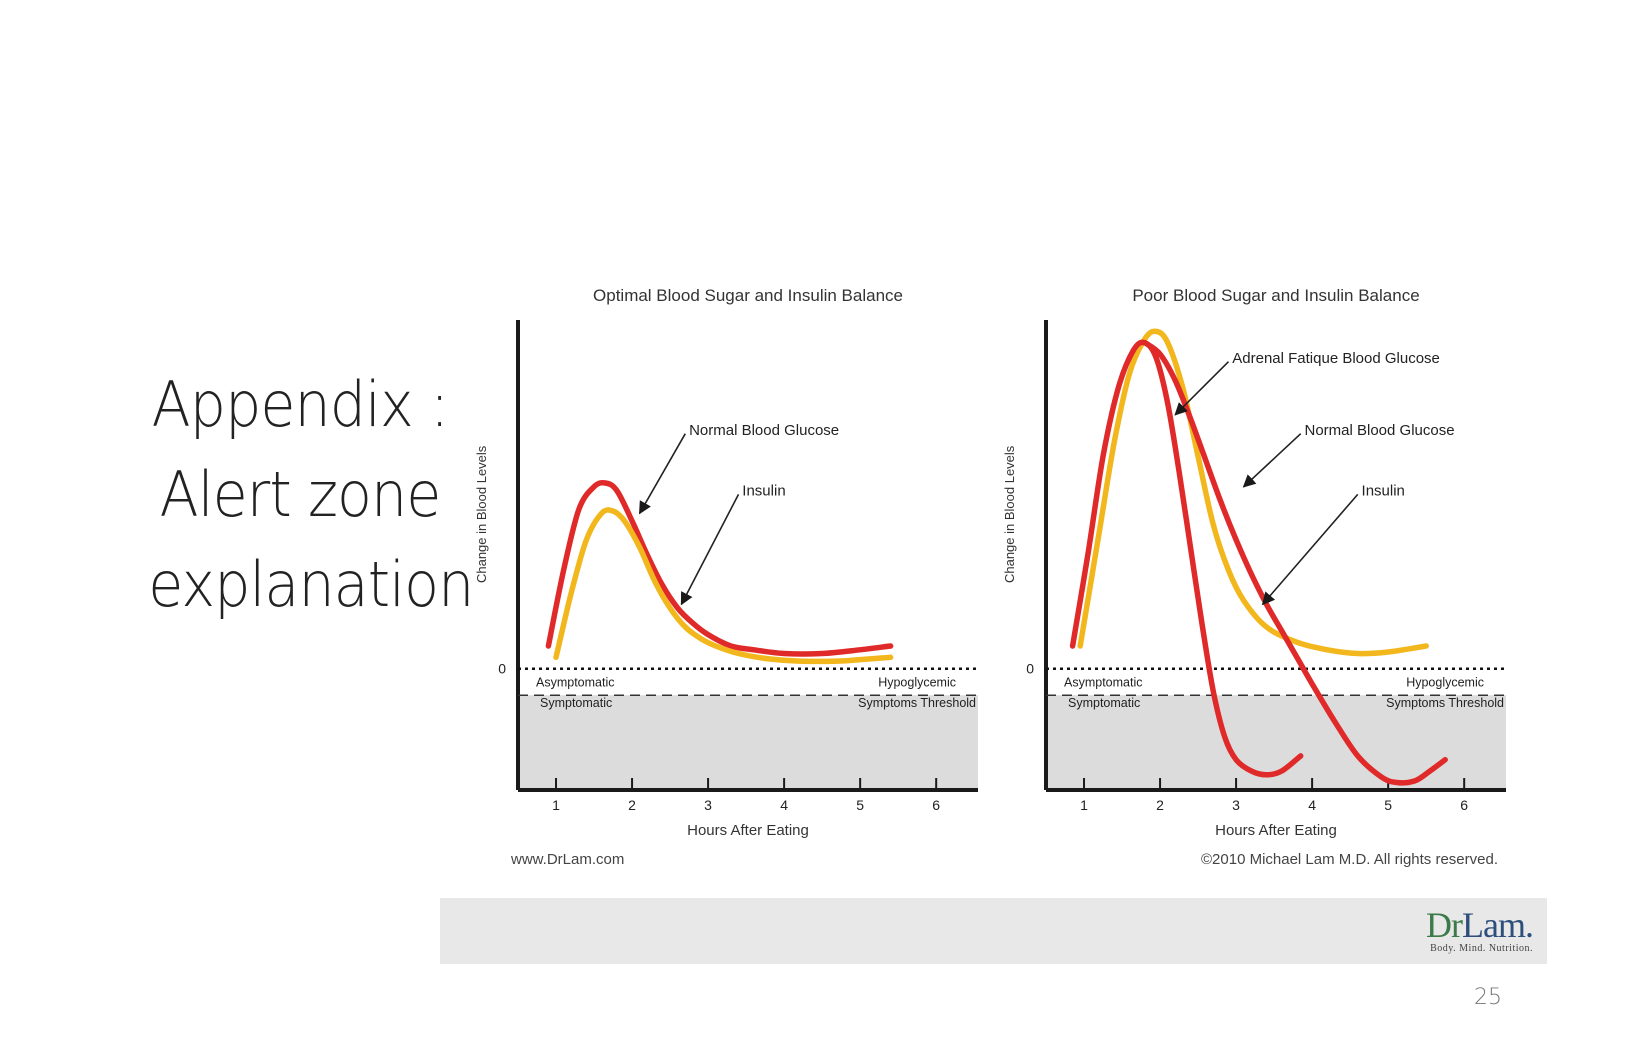 The height and width of the screenshot is (1058, 1652). Describe the element at coordinates (300, 404) in the screenshot. I see `slide-title-line-1: Appendix :` at that location.